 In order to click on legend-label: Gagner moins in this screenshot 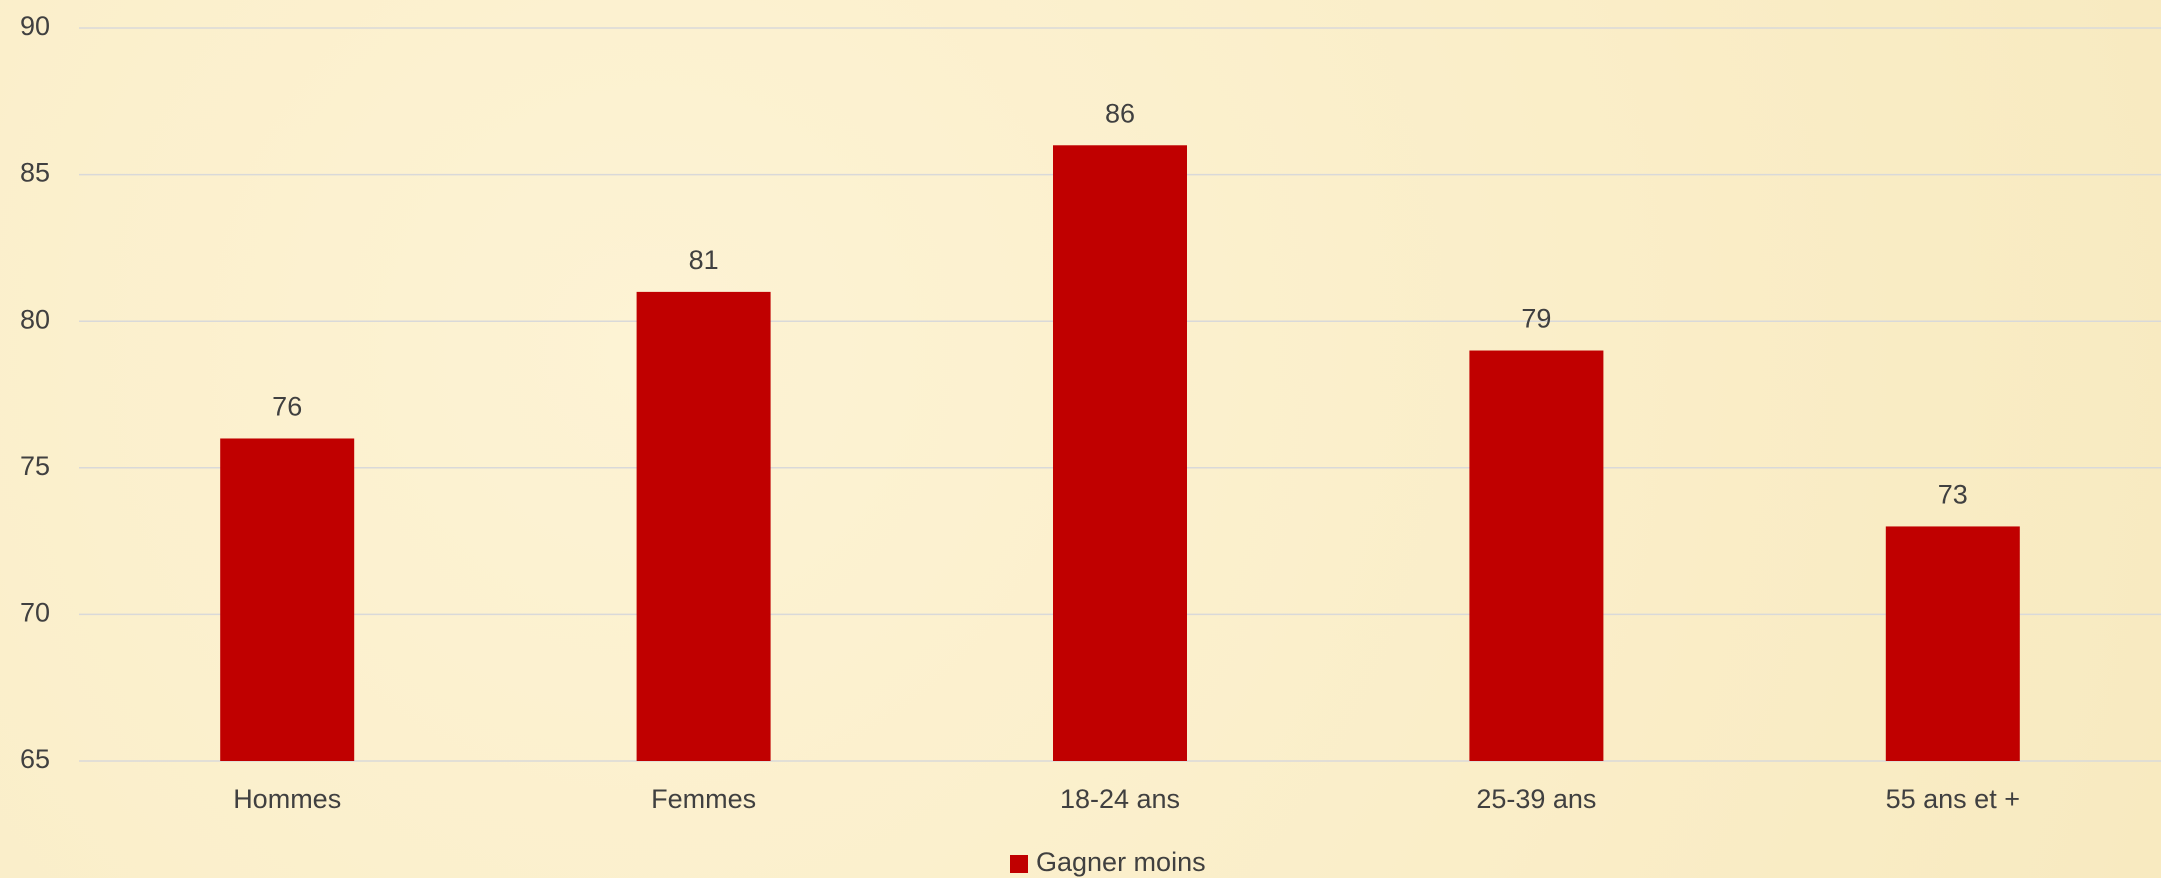, I will do `click(1121, 862)`.